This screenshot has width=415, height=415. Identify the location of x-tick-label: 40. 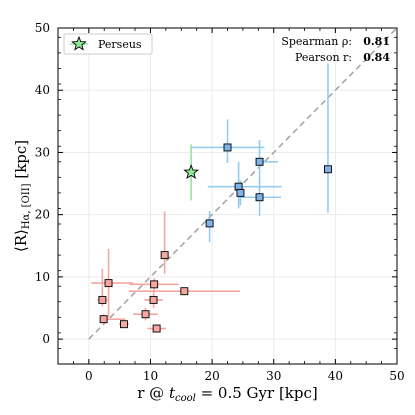
(335, 376).